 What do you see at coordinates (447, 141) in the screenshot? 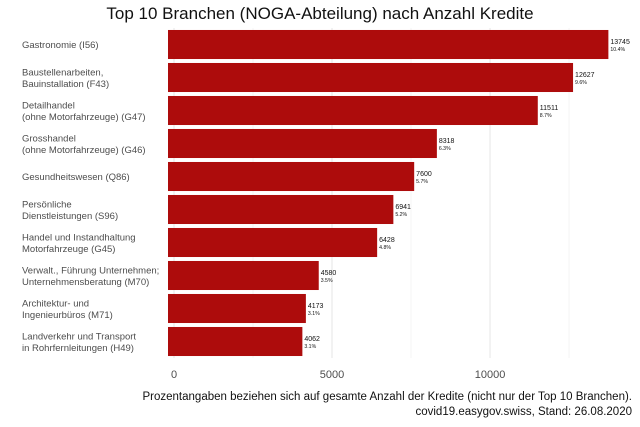
I see `value-label: 8318` at bounding box center [447, 141].